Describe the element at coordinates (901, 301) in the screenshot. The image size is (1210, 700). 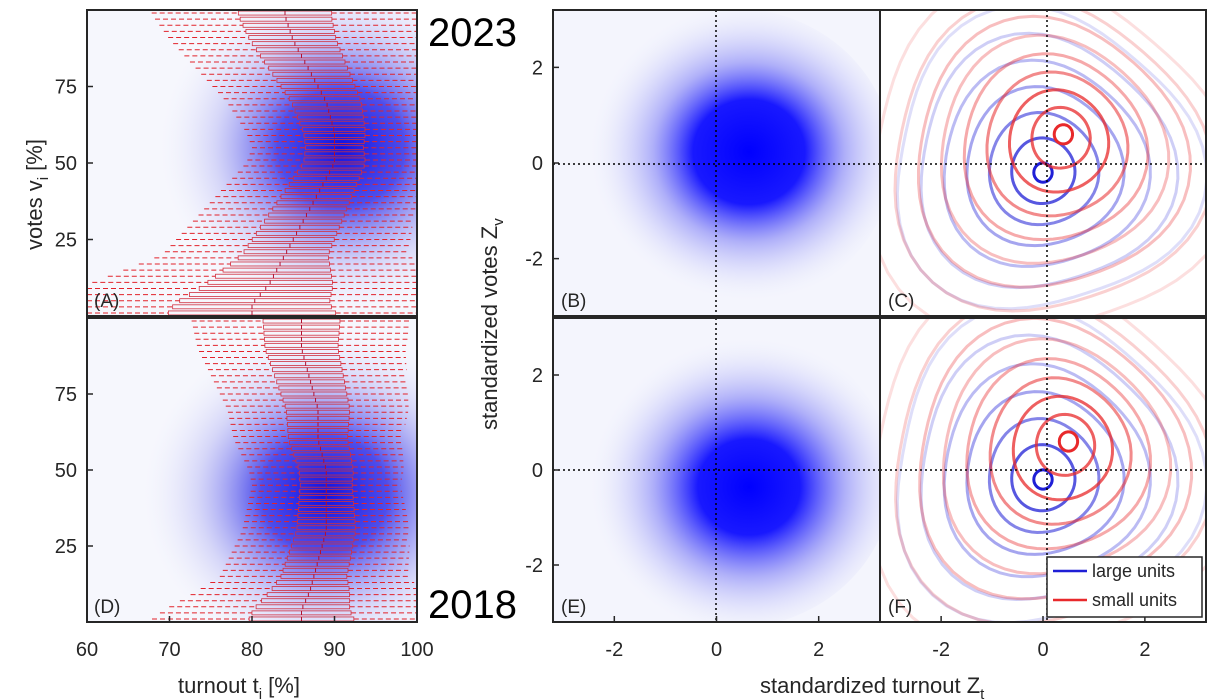
I see `panel-c-label: (C)` at that location.